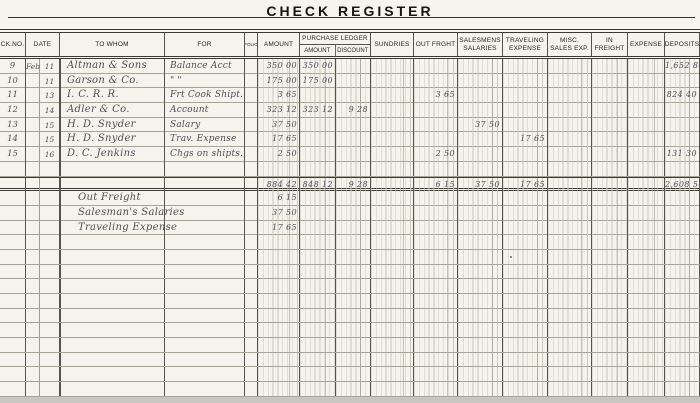 The width and height of the screenshot is (700, 403). I want to click on title-rule, so click(351, 17).